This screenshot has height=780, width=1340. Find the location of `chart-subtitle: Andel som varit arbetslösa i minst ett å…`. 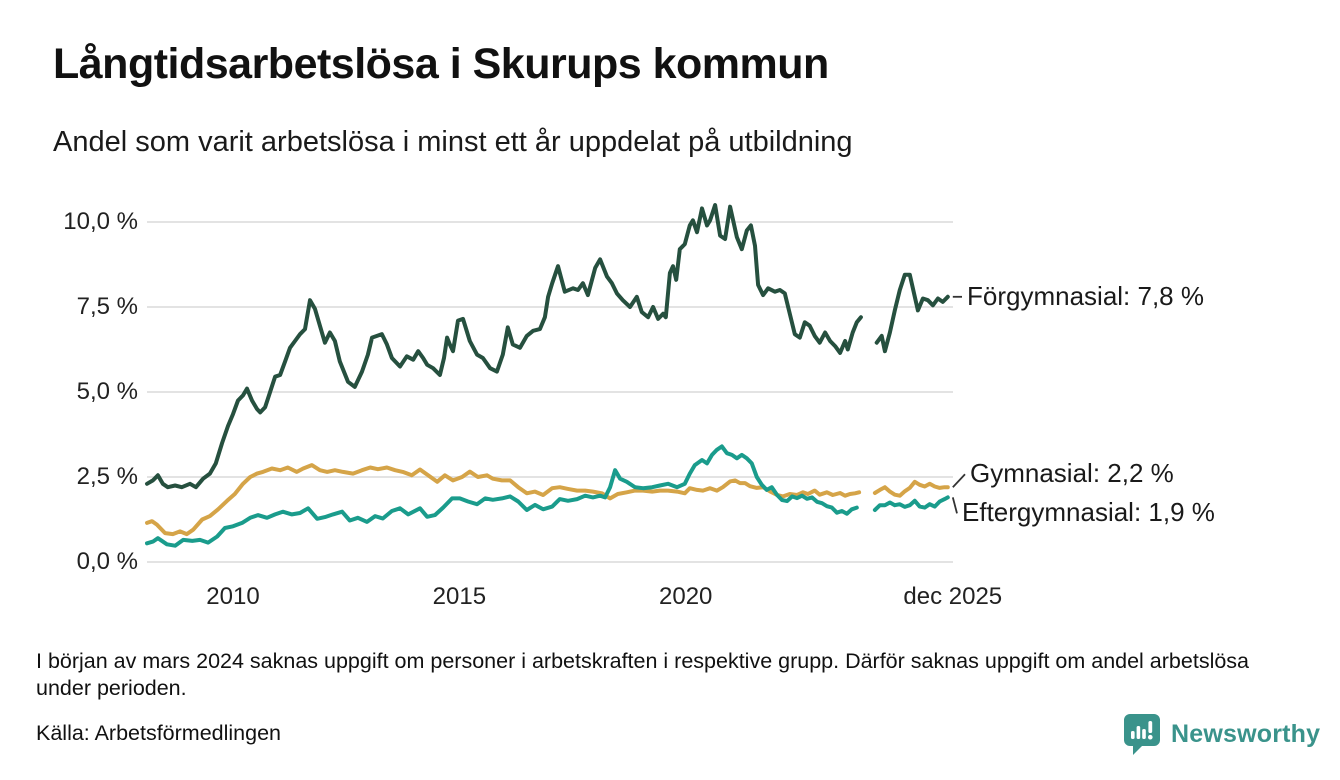

chart-subtitle: Andel som varit arbetslösa i minst ett å… is located at coordinates (453, 142).